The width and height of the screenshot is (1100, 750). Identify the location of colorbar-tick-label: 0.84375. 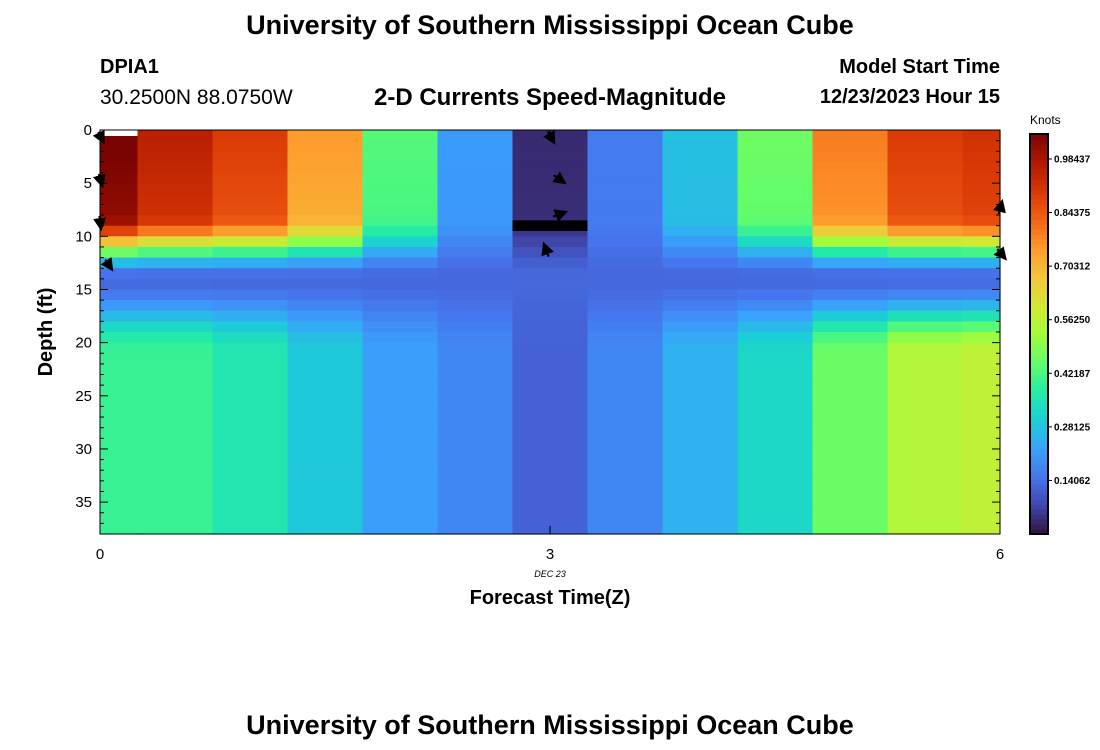
(1072, 213).